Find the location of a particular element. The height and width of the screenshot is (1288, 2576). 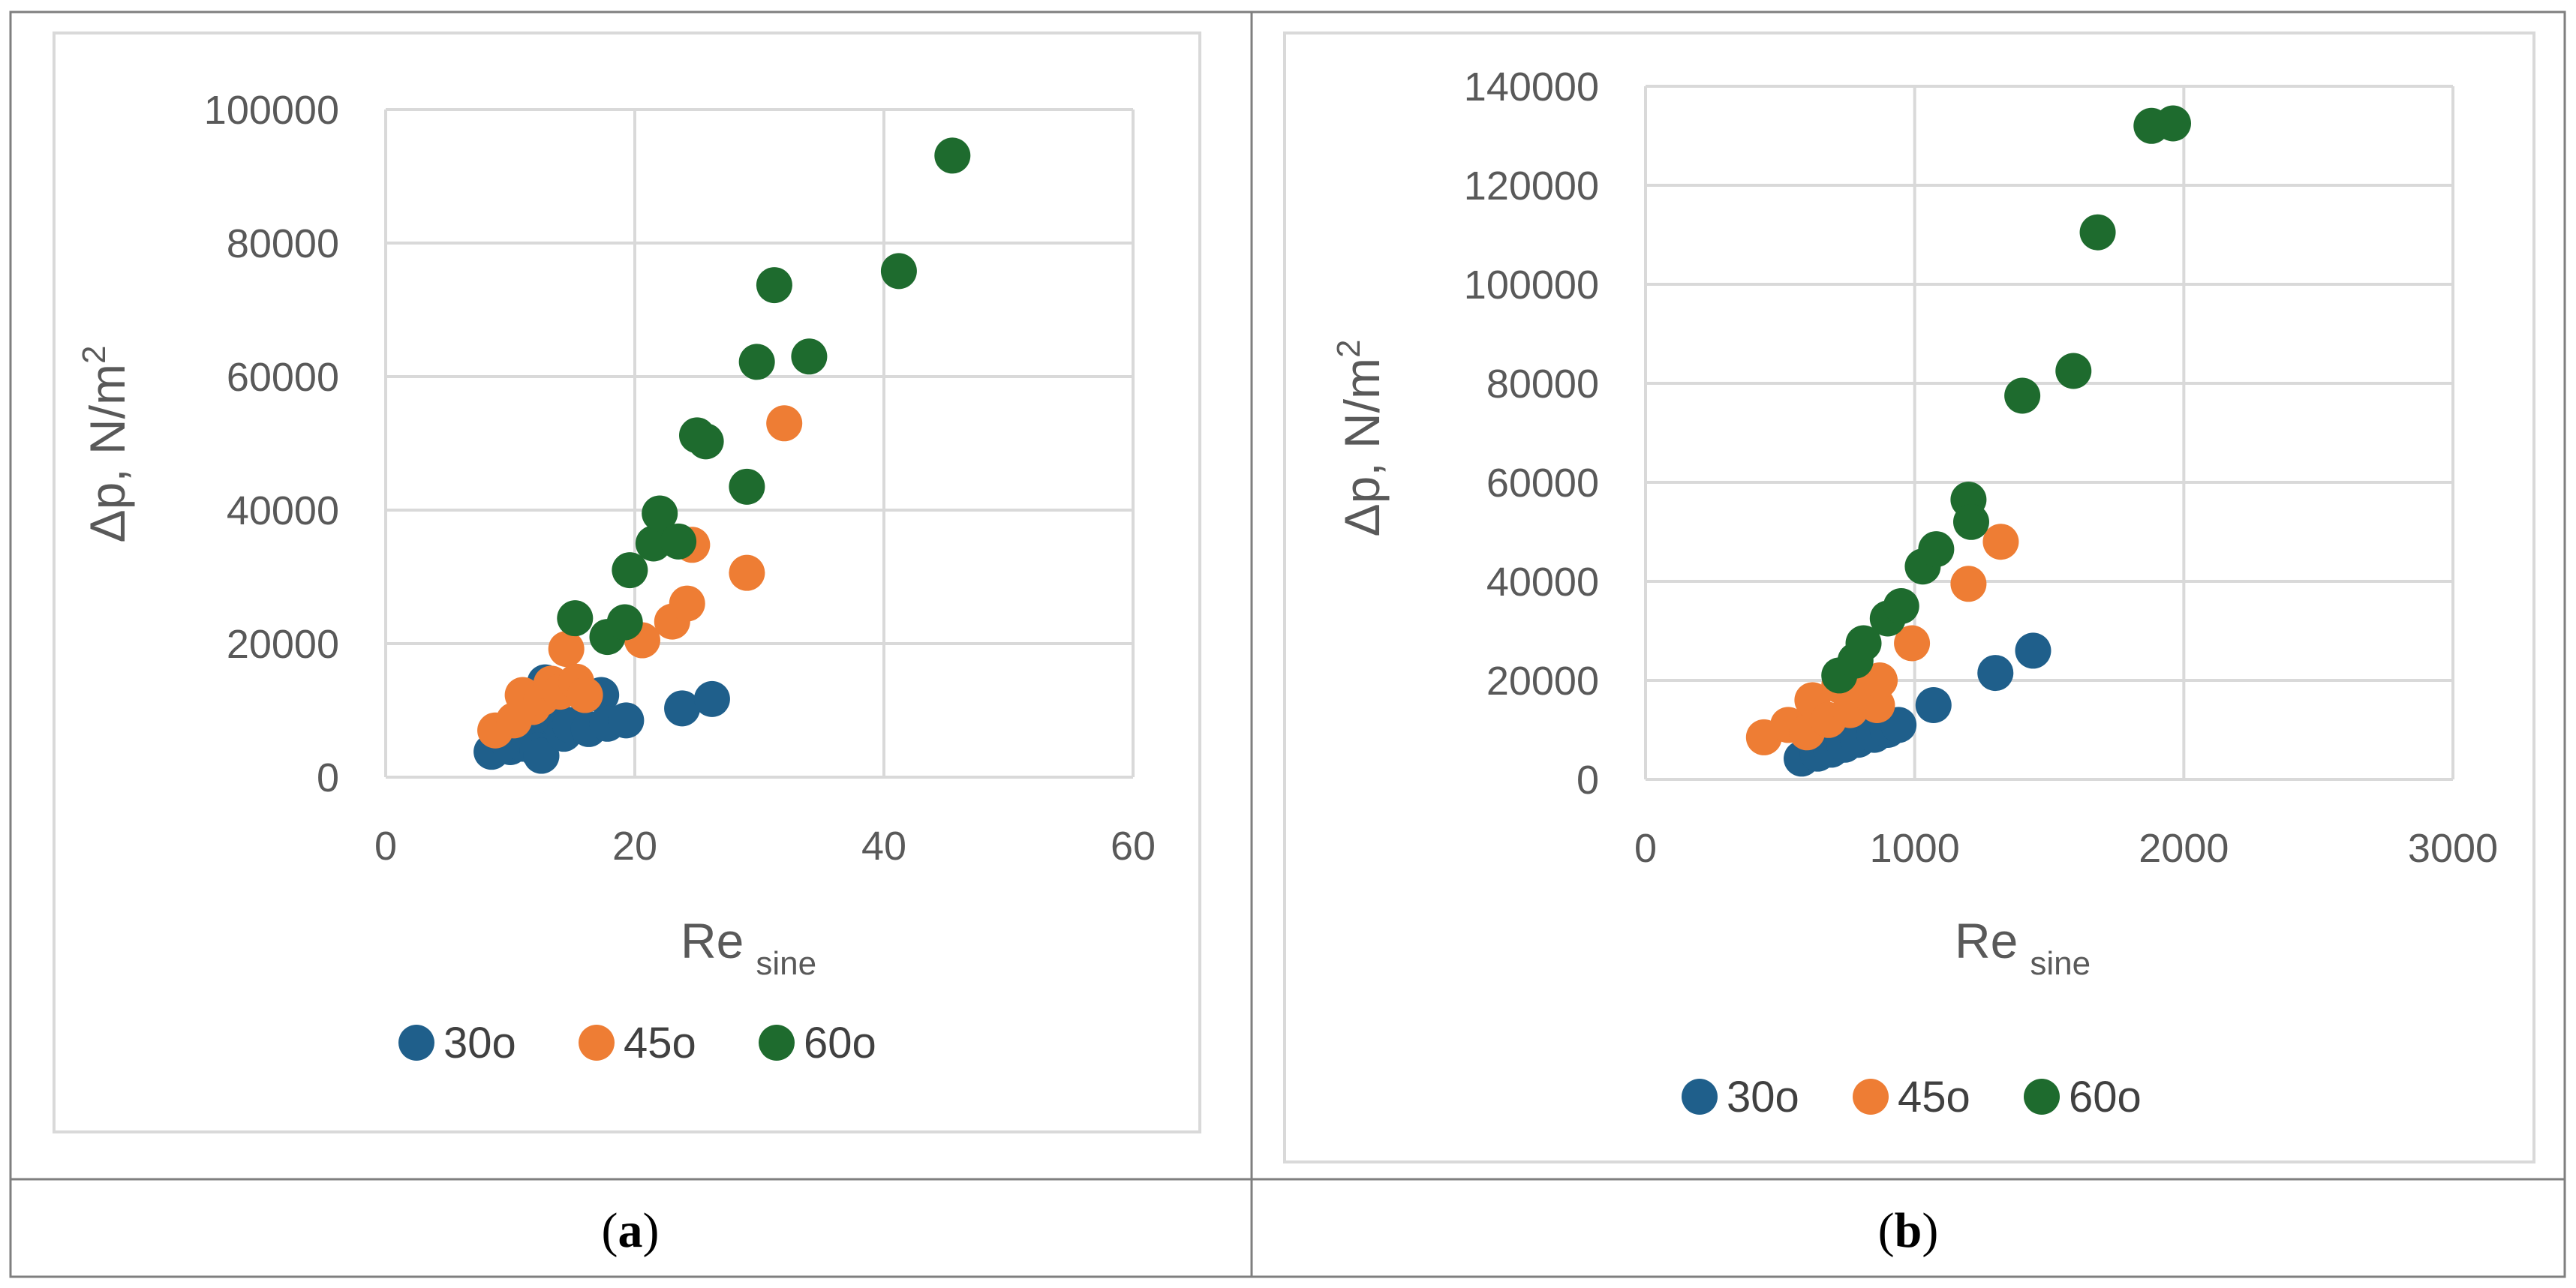

caption-b-label: b is located at coordinates (1908, 1230).